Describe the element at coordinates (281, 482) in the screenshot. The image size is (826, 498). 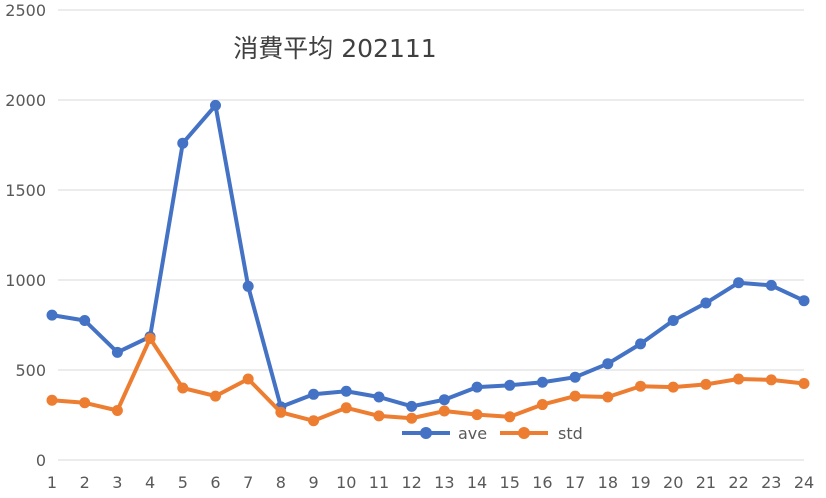
I see `x-tick-label: 8` at that location.